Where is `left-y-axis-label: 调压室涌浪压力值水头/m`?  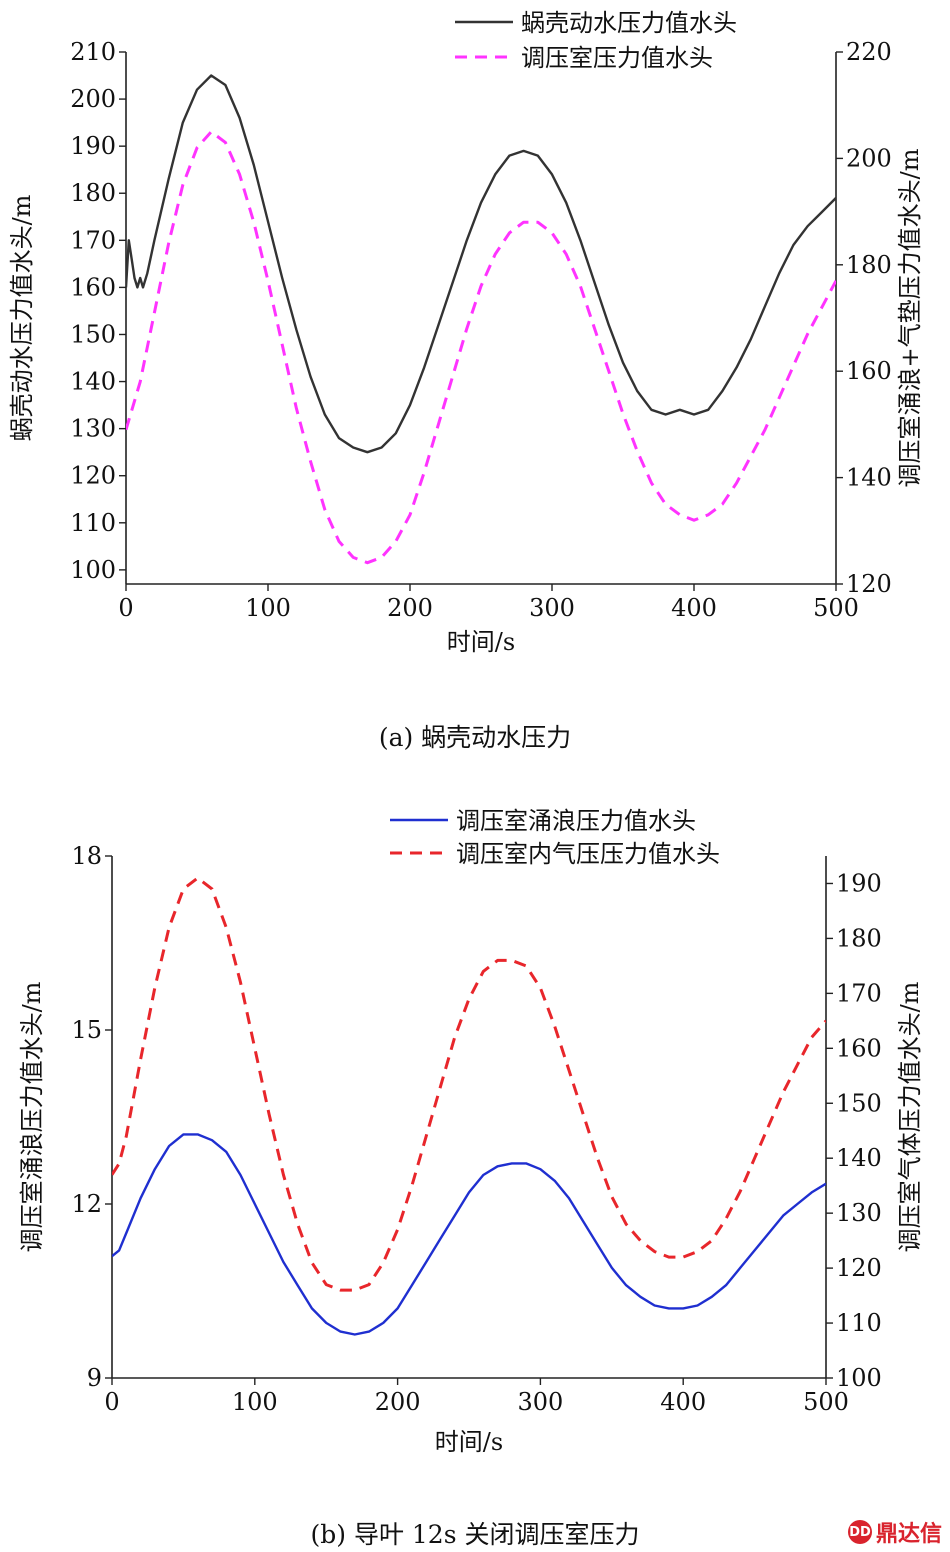 left-y-axis-label: 调压室涌浪压力值水头/m is located at coordinates (32, 1116).